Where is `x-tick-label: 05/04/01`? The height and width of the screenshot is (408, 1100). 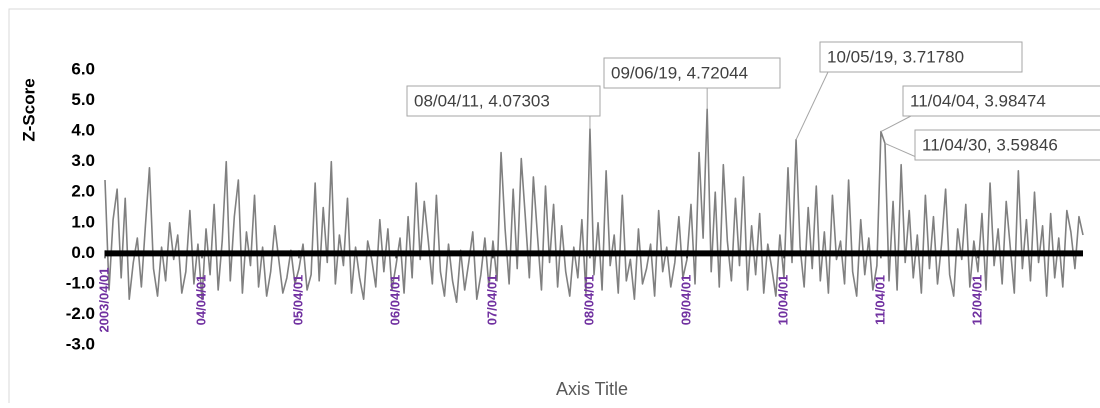
x-tick-label: 05/04/01 is located at coordinates (297, 300).